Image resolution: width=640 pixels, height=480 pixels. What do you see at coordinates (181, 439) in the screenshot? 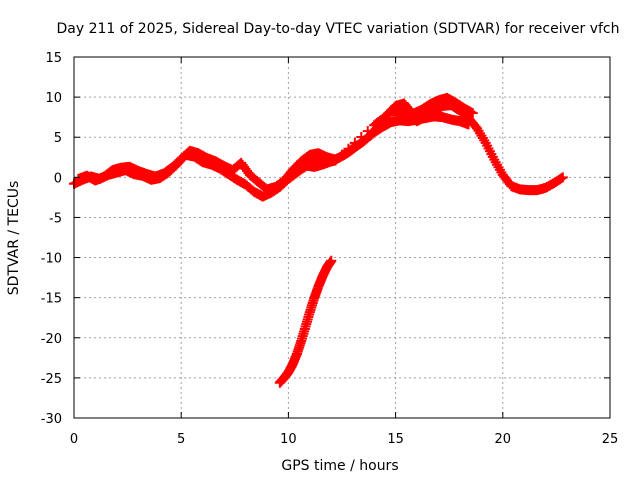
I see `x-tick-label: 5` at bounding box center [181, 439].